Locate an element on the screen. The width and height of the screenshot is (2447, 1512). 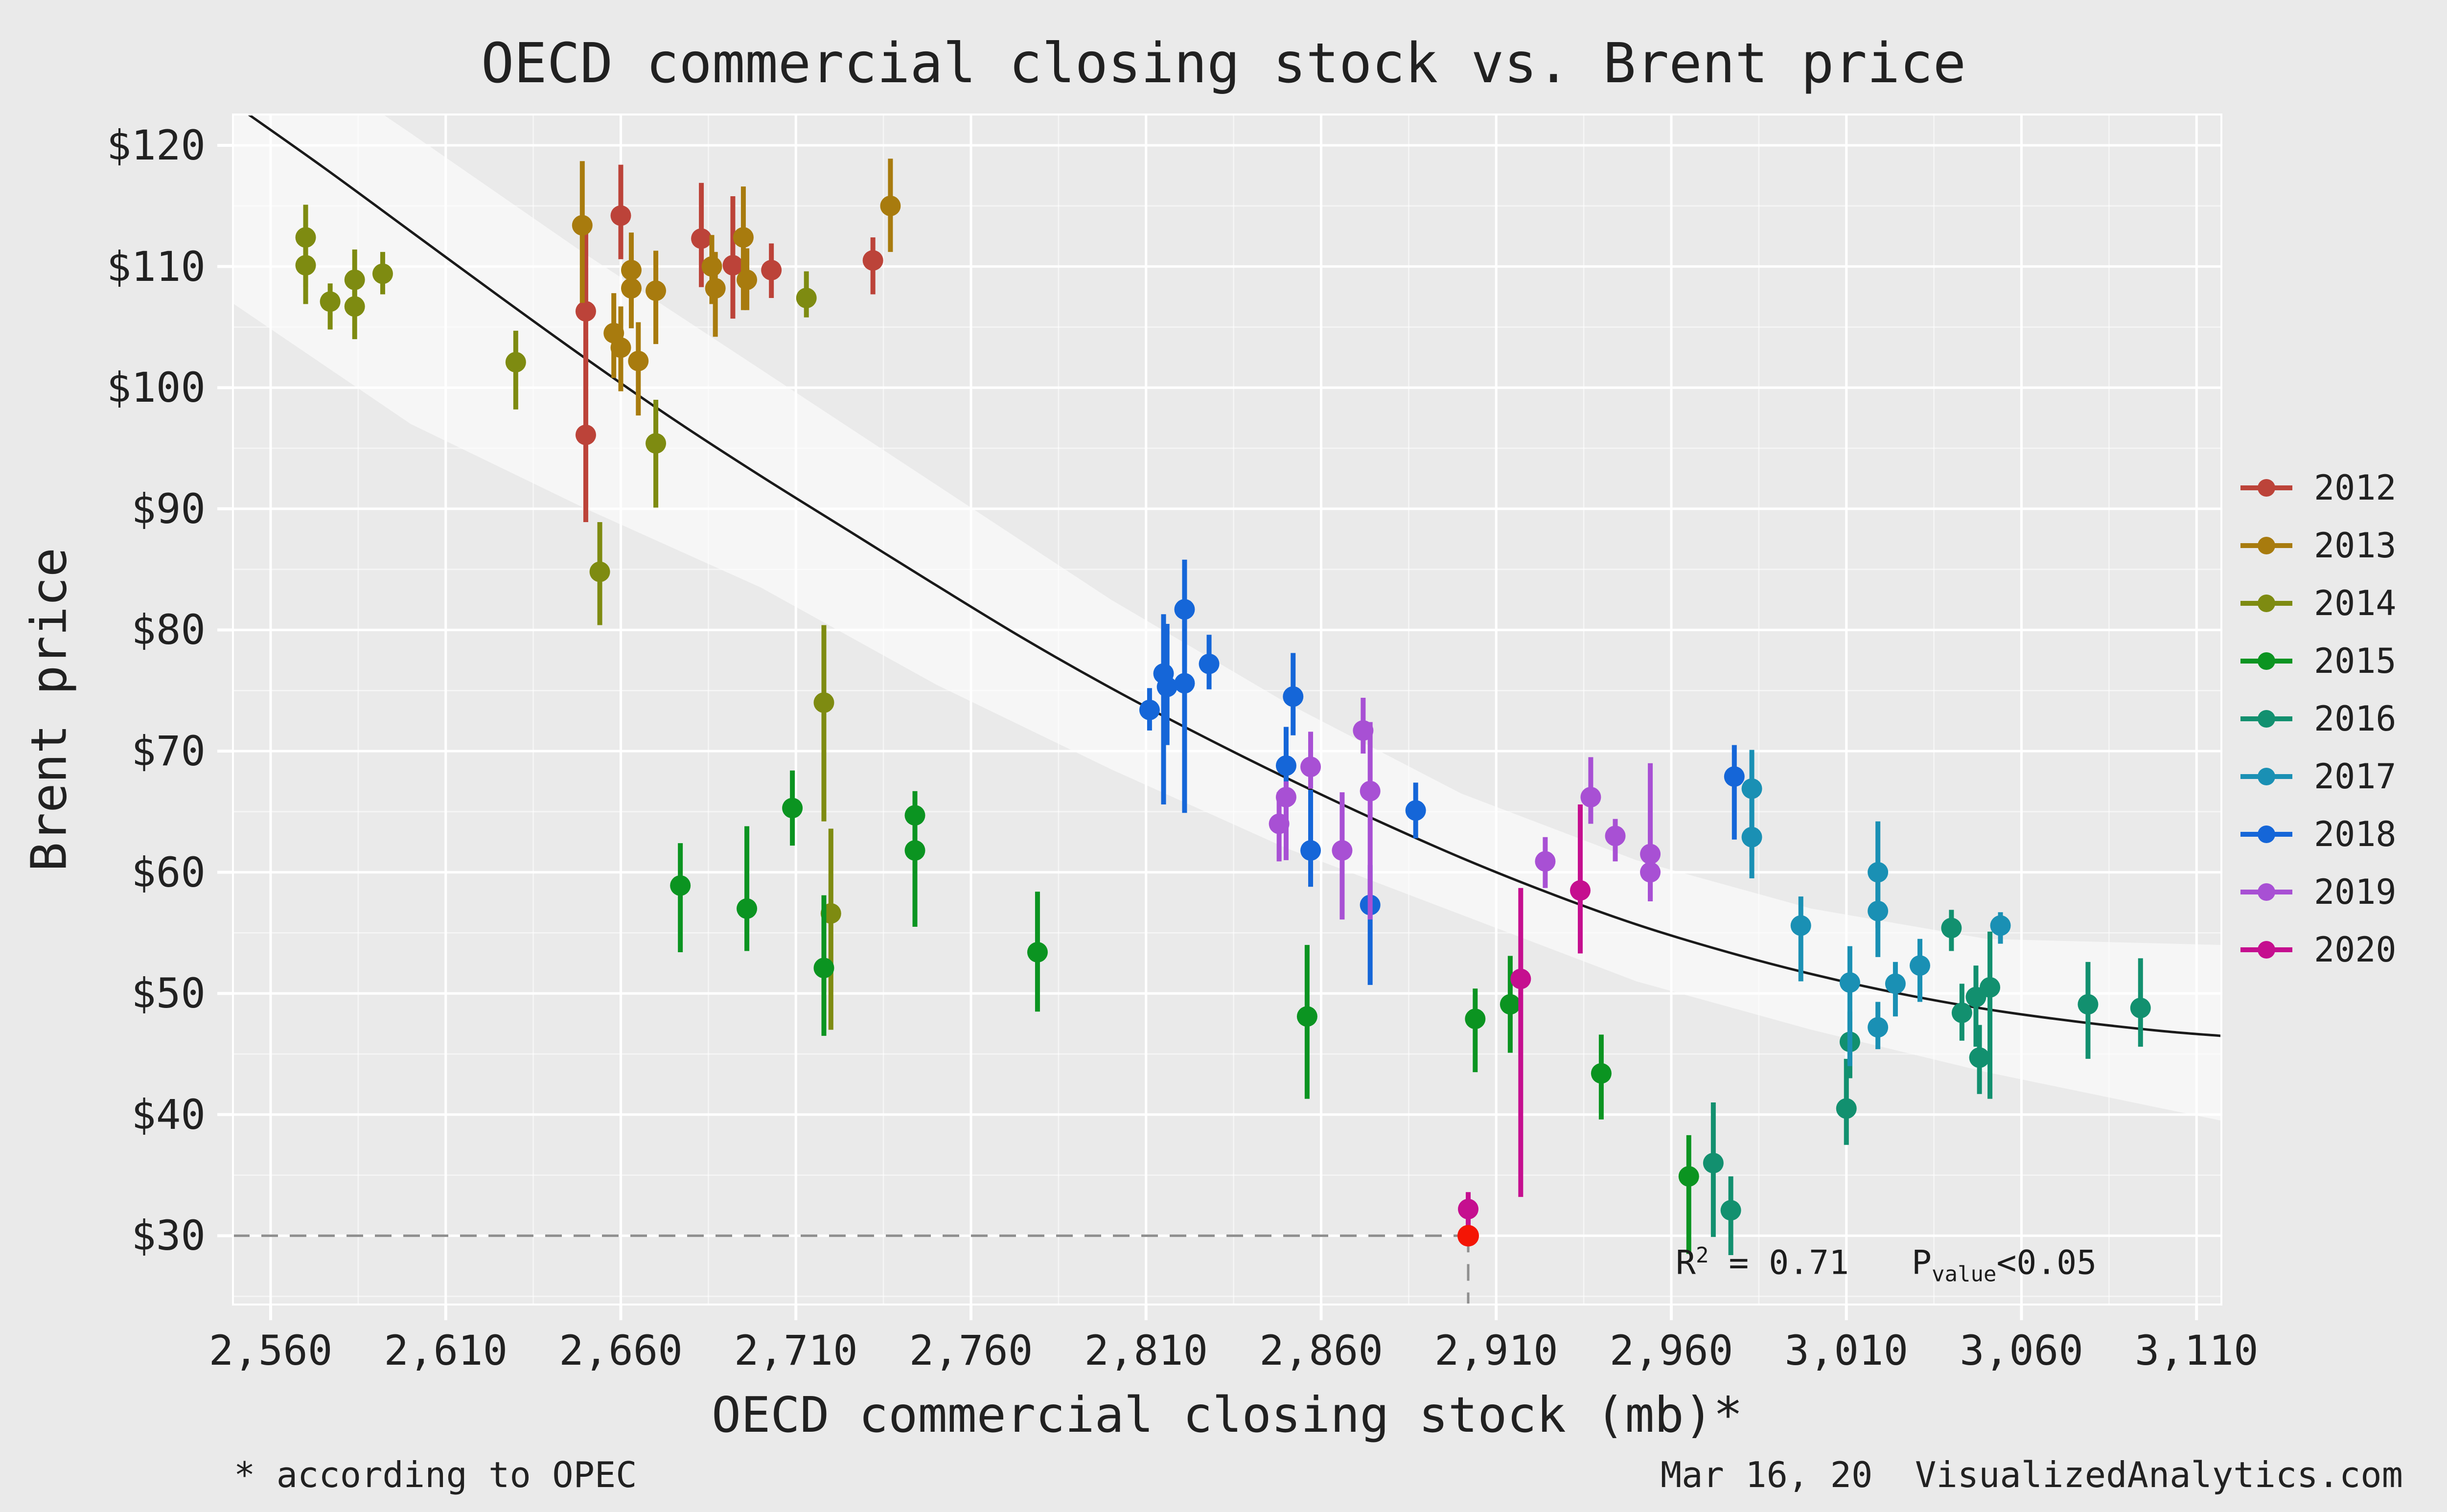
x-tick-label: 2,610 is located at coordinates (446, 1351).